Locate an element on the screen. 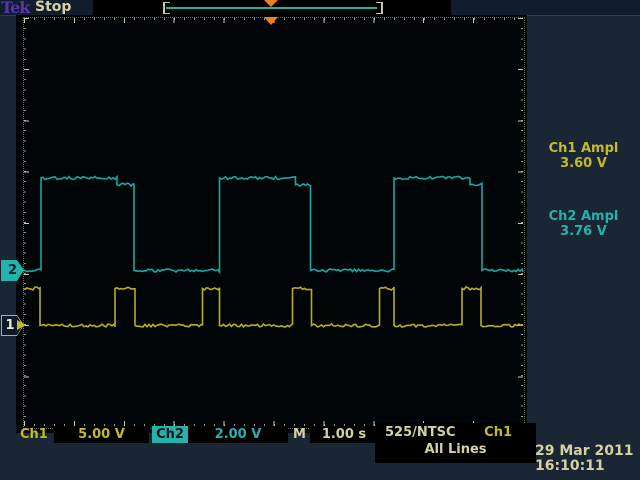 This screenshot has height=480, width=640. acquisition-status: Stop is located at coordinates (53, 7).